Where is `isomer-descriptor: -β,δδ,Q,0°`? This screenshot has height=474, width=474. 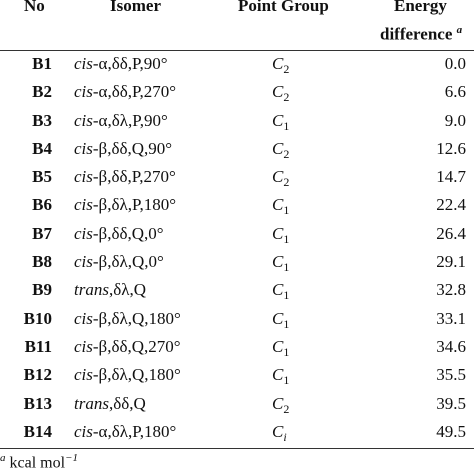
isomer-descriptor: -β,δδ,Q,0° is located at coordinates (128, 233).